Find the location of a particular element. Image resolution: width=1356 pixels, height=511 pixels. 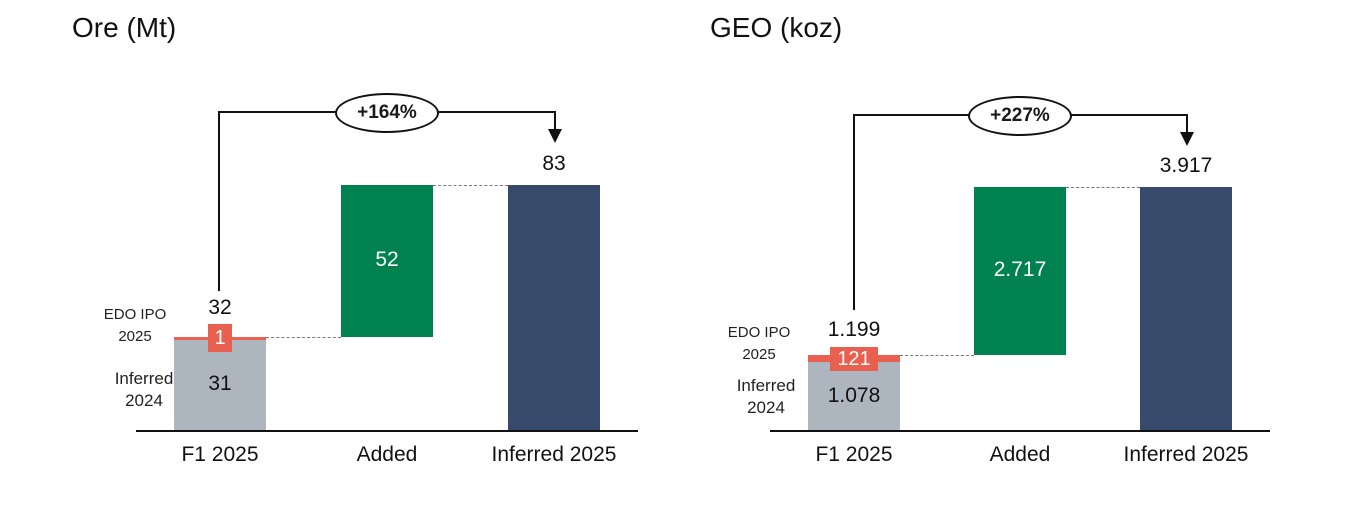

ore-bar-inferred-2024 is located at coordinates (220, 384).